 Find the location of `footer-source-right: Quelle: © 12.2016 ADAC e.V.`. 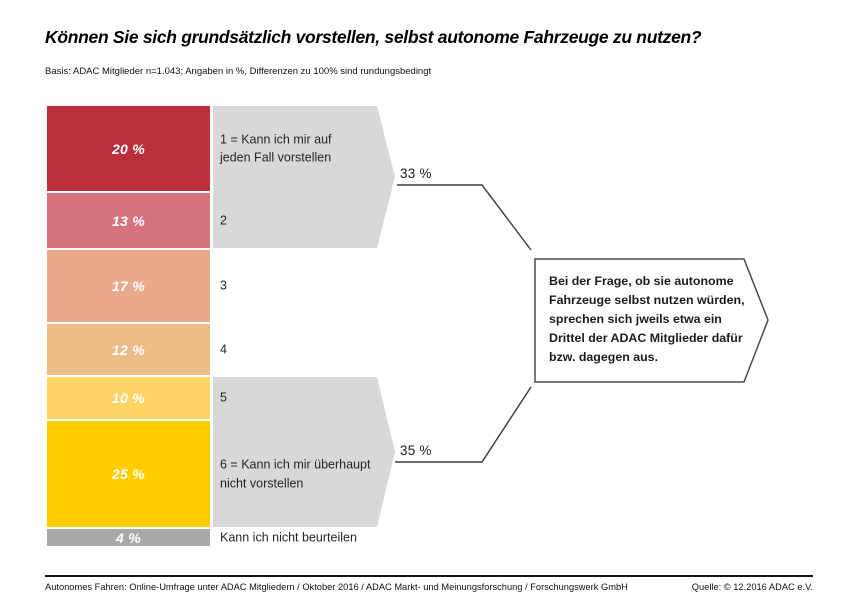

footer-source-right: Quelle: © 12.2016 ADAC e.V. is located at coordinates (752, 587).